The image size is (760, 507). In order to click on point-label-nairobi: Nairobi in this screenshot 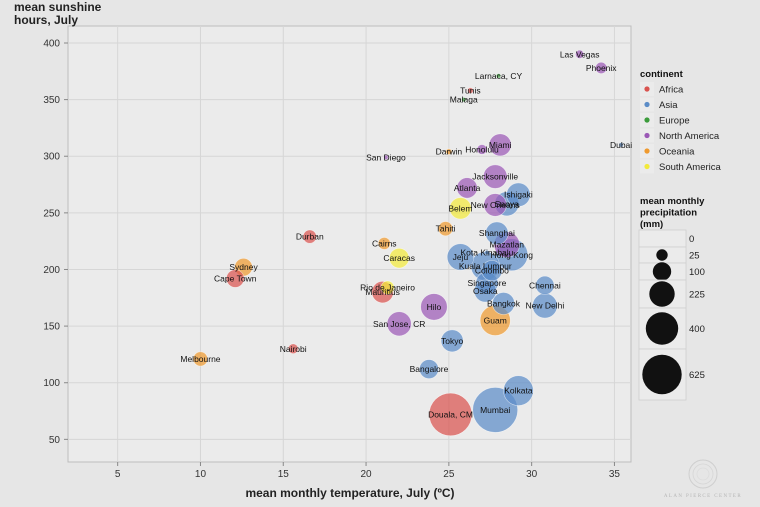, I will do `click(293, 349)`.